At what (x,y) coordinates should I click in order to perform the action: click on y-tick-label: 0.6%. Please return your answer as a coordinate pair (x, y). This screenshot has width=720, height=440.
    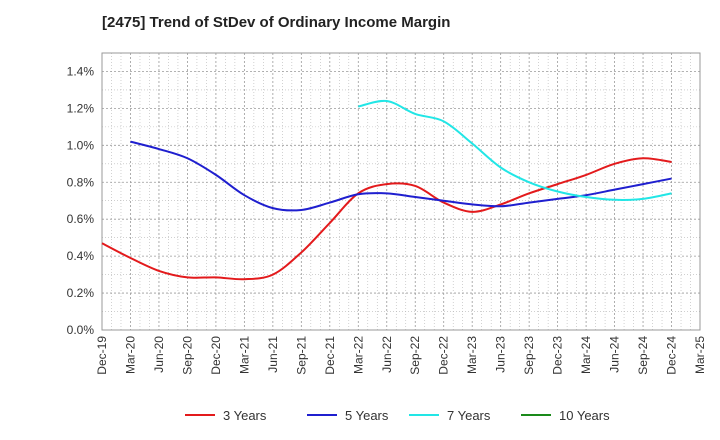
    Looking at the image, I should click on (81, 219).